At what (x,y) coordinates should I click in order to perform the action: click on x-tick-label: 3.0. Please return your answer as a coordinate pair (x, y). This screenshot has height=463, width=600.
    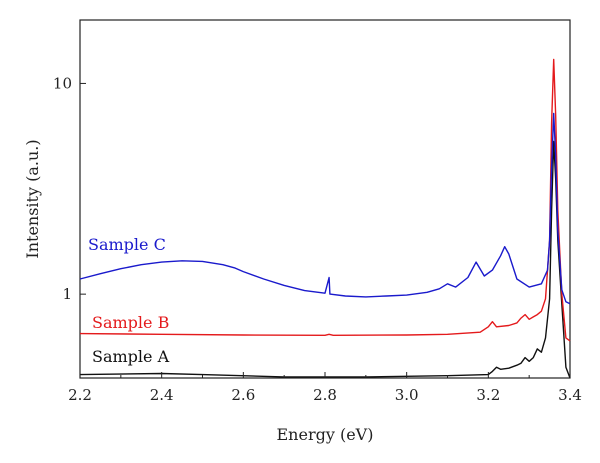
    Looking at the image, I should click on (407, 395).